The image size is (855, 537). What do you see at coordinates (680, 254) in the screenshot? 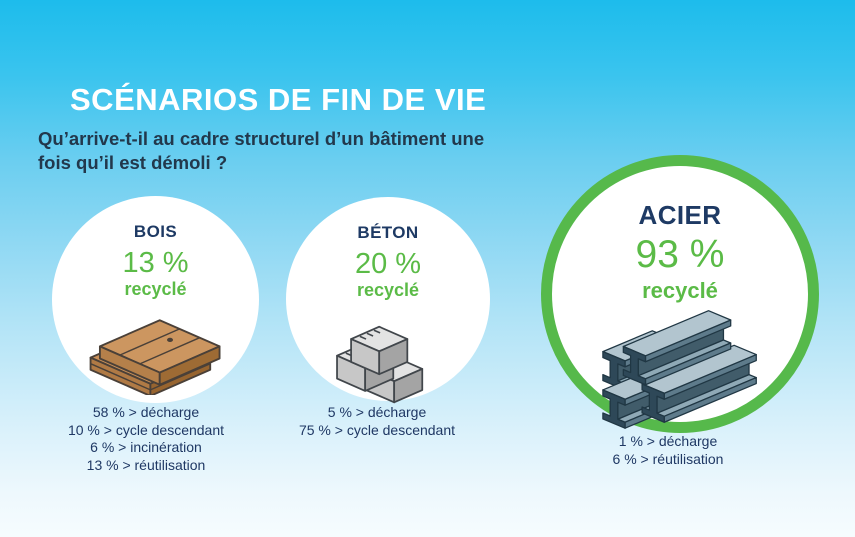
I see `material-percent-acier: 93 %` at bounding box center [680, 254].